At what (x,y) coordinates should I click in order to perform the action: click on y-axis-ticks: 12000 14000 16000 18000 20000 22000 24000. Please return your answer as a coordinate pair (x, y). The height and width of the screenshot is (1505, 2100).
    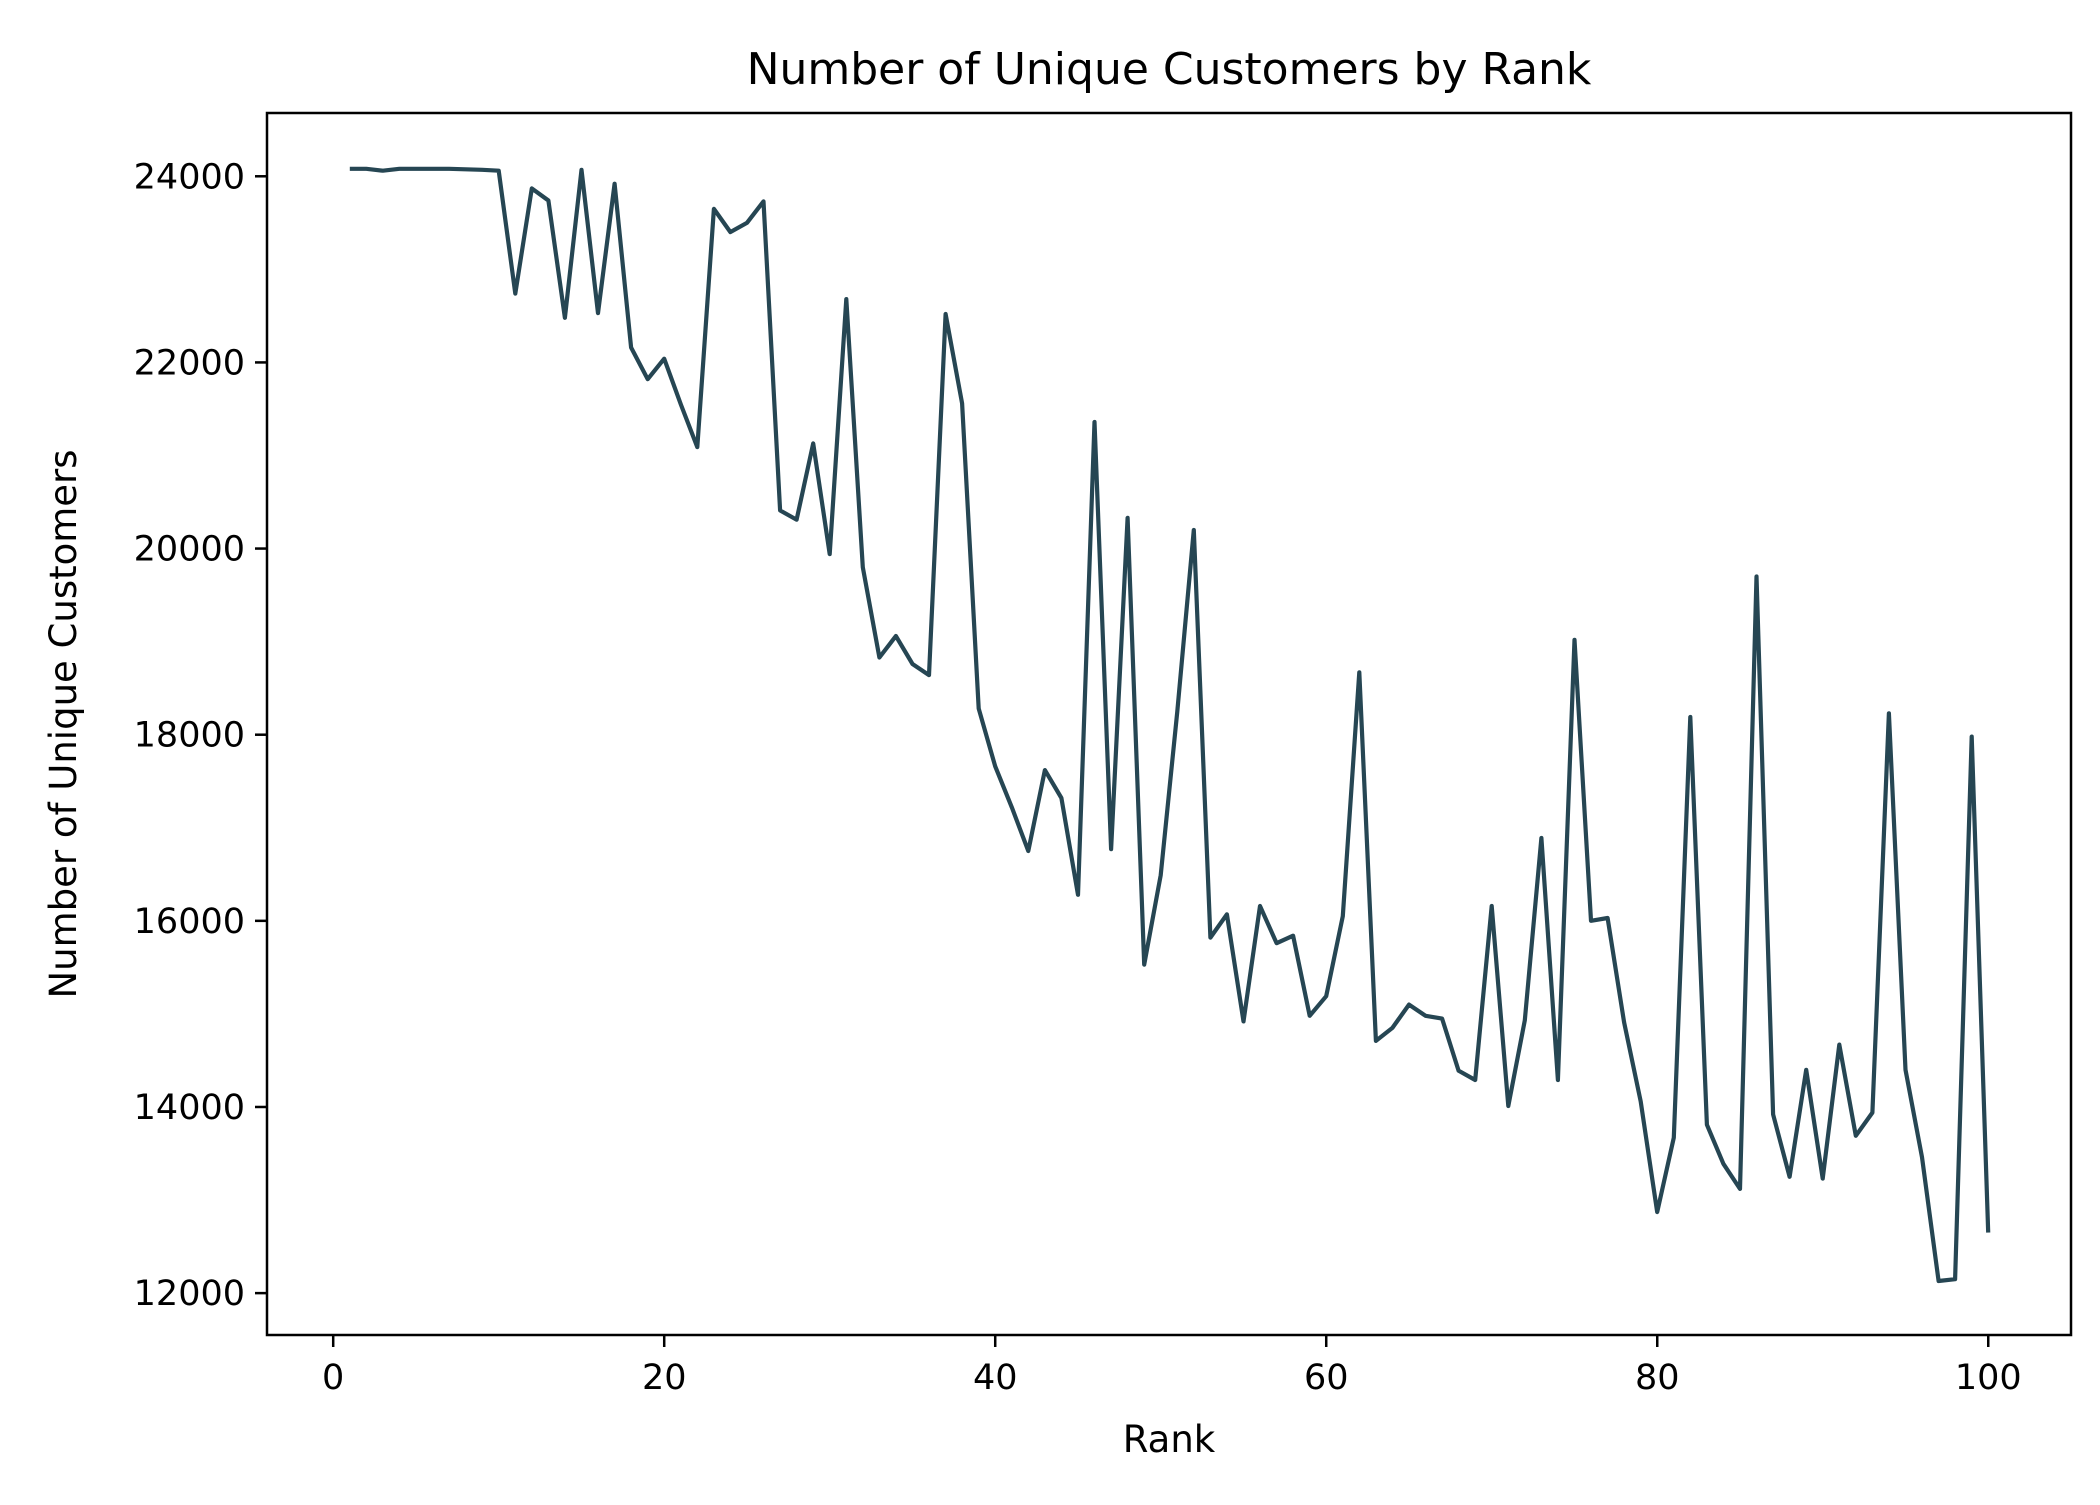
    Looking at the image, I should click on (200, 735).